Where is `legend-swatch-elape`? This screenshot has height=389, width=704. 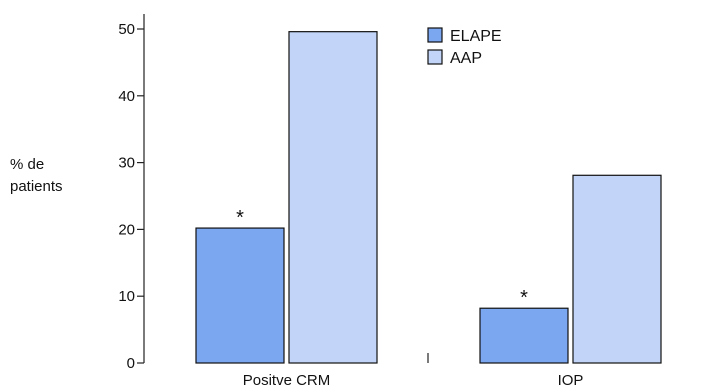
legend-swatch-elape is located at coordinates (435, 35).